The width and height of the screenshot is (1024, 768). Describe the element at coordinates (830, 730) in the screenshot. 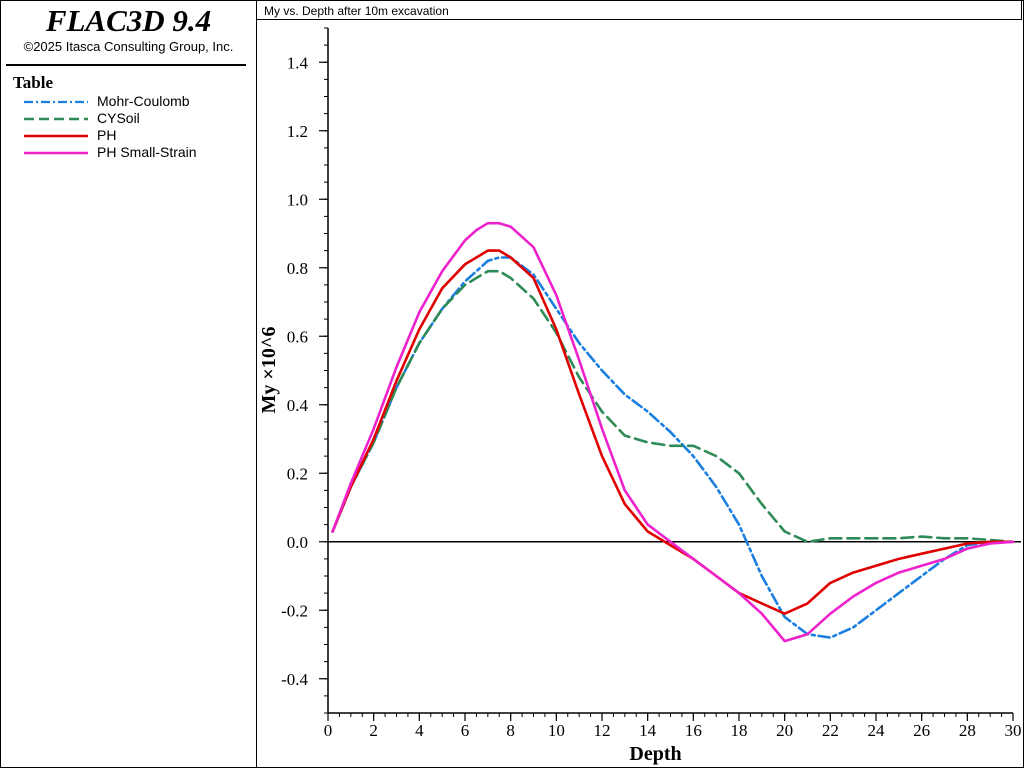

I see `x-tick-label: 22` at that location.